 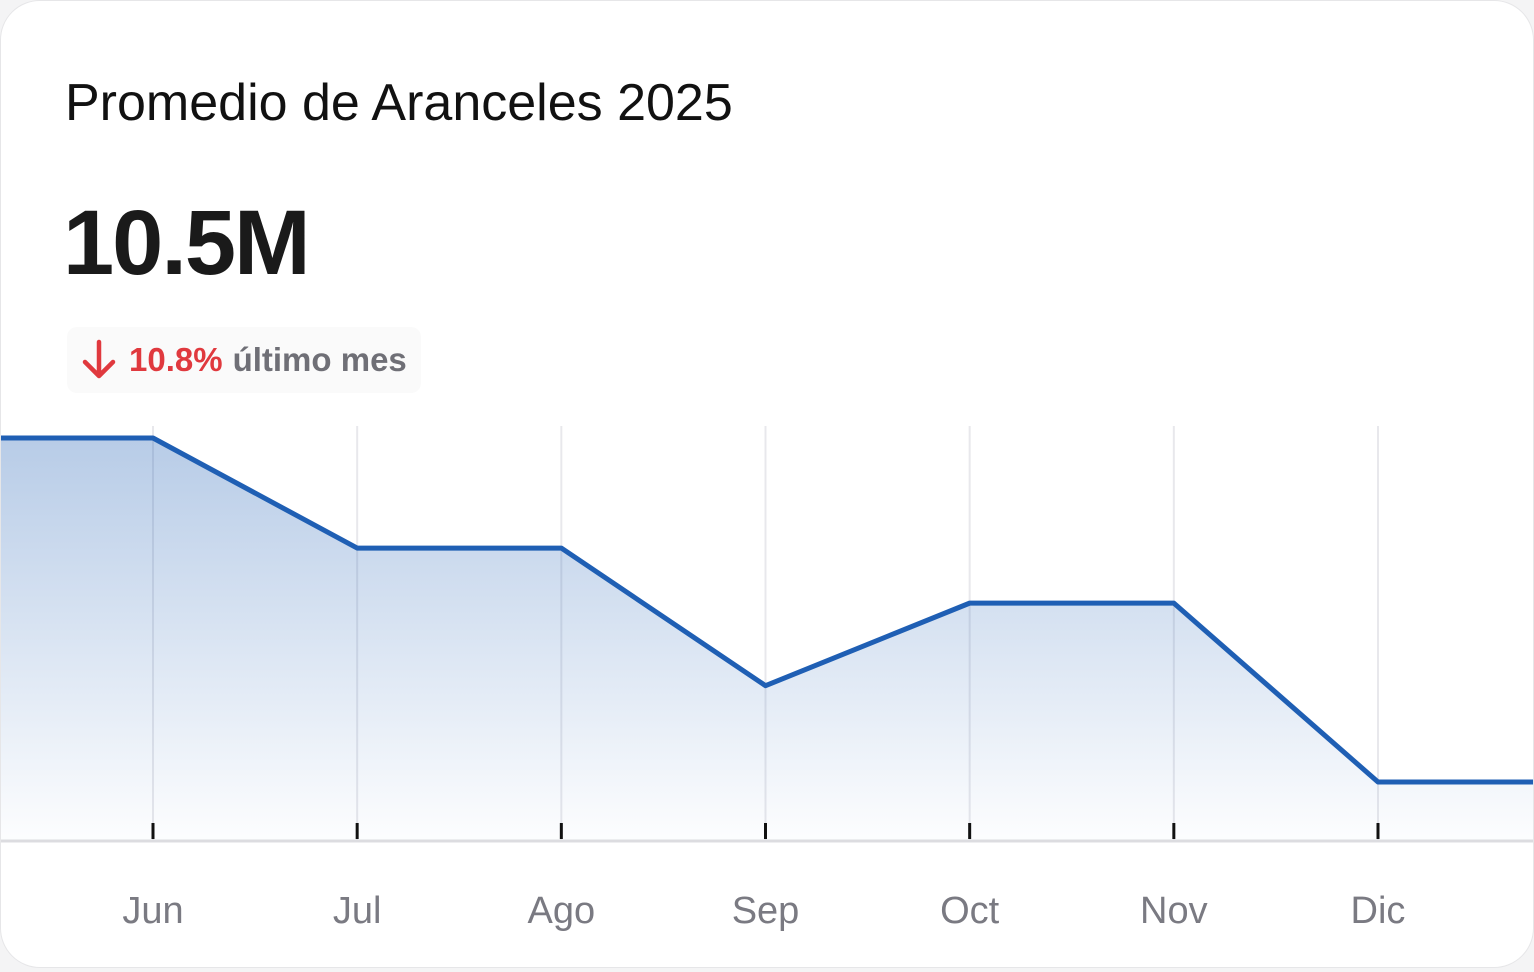 What do you see at coordinates (152, 911) in the screenshot?
I see `x-tick-label: Jun` at bounding box center [152, 911].